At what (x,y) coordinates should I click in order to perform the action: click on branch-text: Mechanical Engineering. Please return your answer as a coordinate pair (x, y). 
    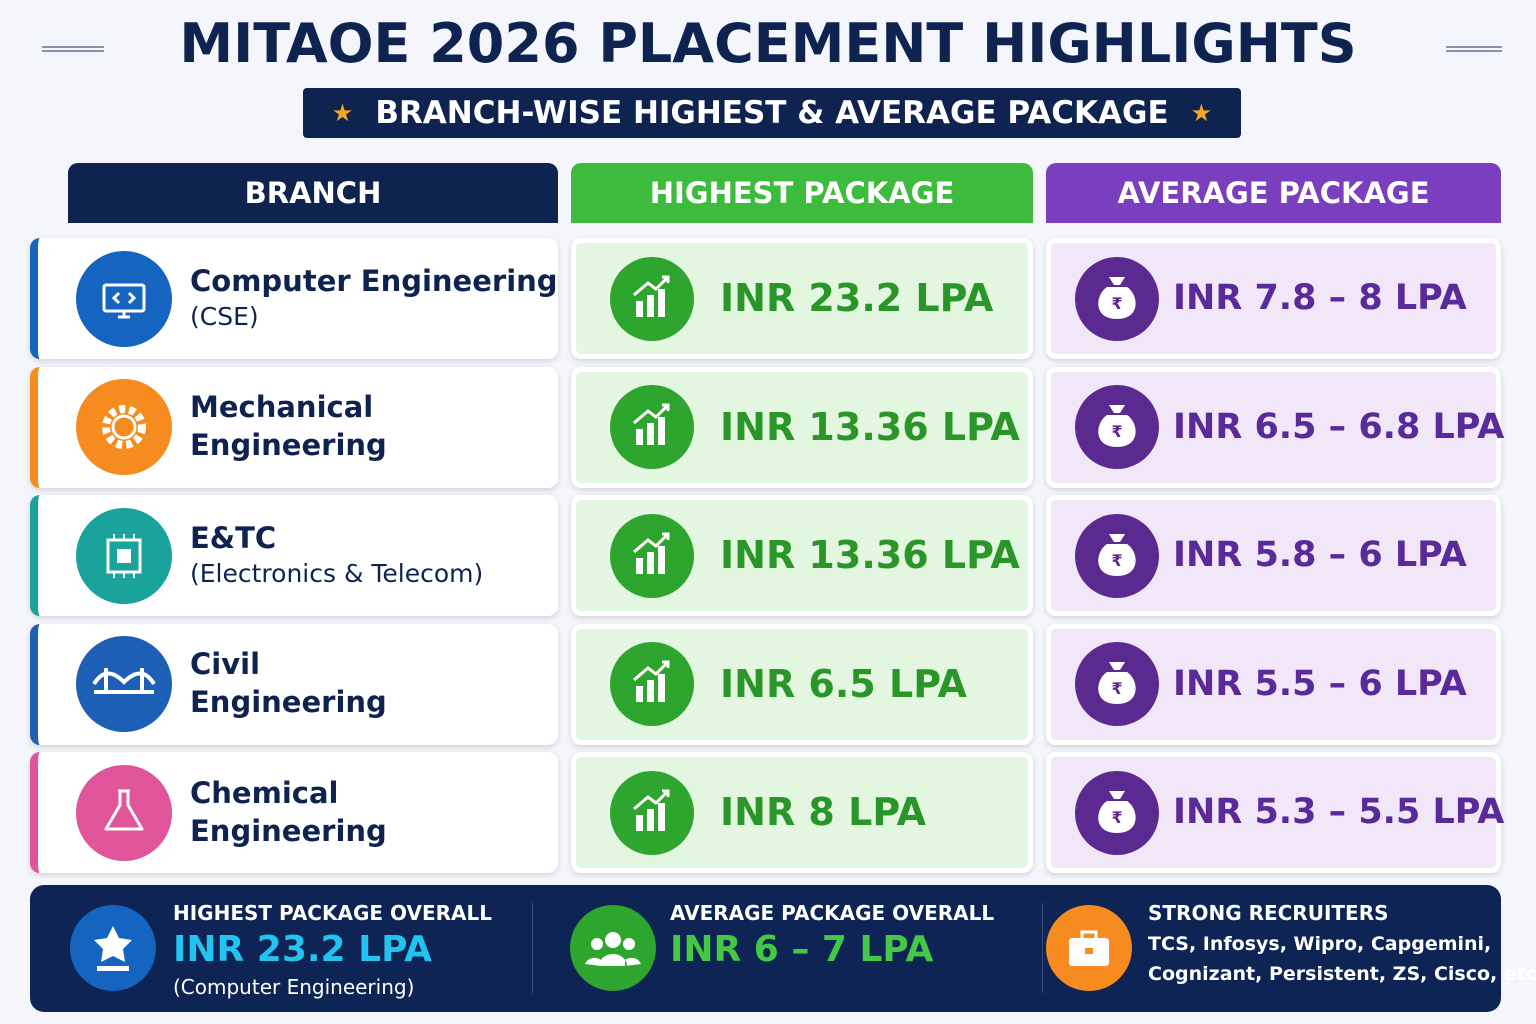
    Looking at the image, I should click on (288, 427).